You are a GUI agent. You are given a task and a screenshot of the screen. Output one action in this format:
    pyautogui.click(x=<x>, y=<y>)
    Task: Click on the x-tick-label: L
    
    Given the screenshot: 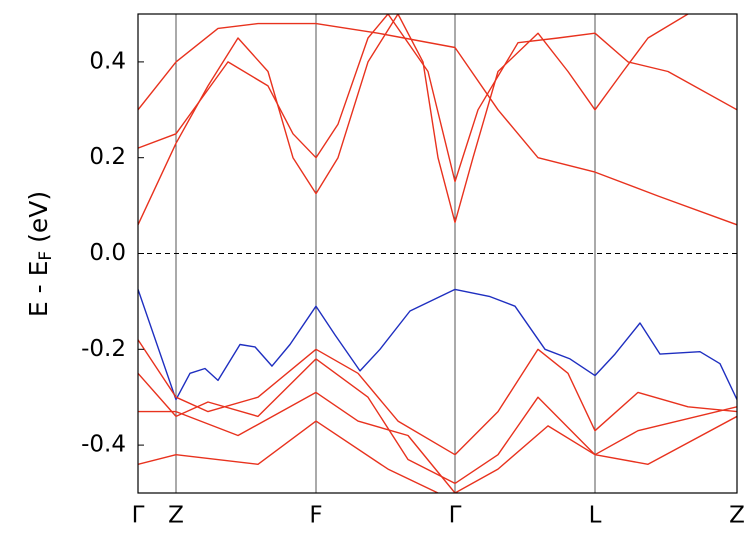 What is the action you would take?
    pyautogui.click(x=595, y=516)
    